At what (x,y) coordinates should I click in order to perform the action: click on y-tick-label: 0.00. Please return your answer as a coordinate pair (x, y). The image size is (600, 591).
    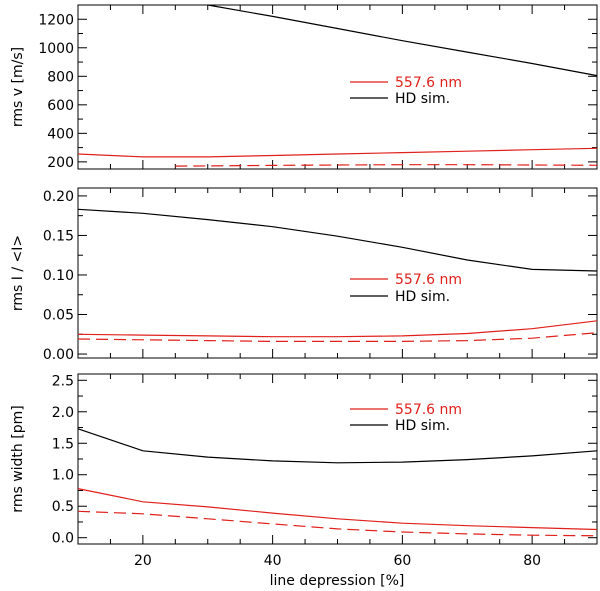
    Looking at the image, I should click on (58, 355).